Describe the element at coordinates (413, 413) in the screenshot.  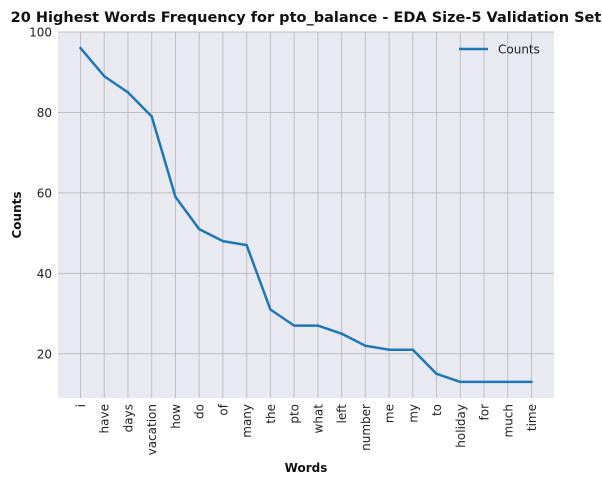
I see `x-tick-label: my` at that location.